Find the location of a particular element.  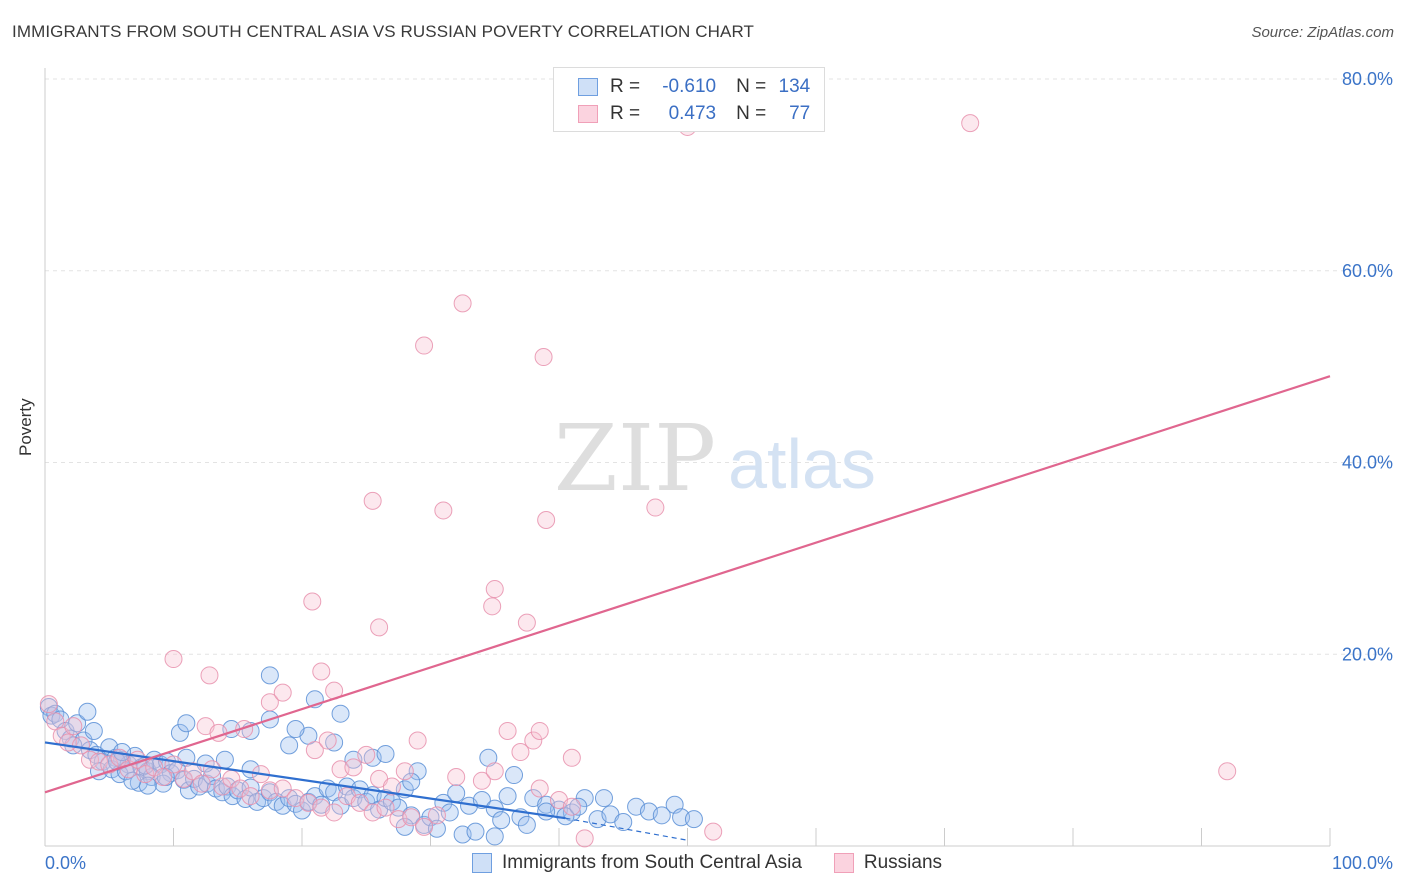

x-tick-label: 100.0% is located at coordinates (1362, 863).